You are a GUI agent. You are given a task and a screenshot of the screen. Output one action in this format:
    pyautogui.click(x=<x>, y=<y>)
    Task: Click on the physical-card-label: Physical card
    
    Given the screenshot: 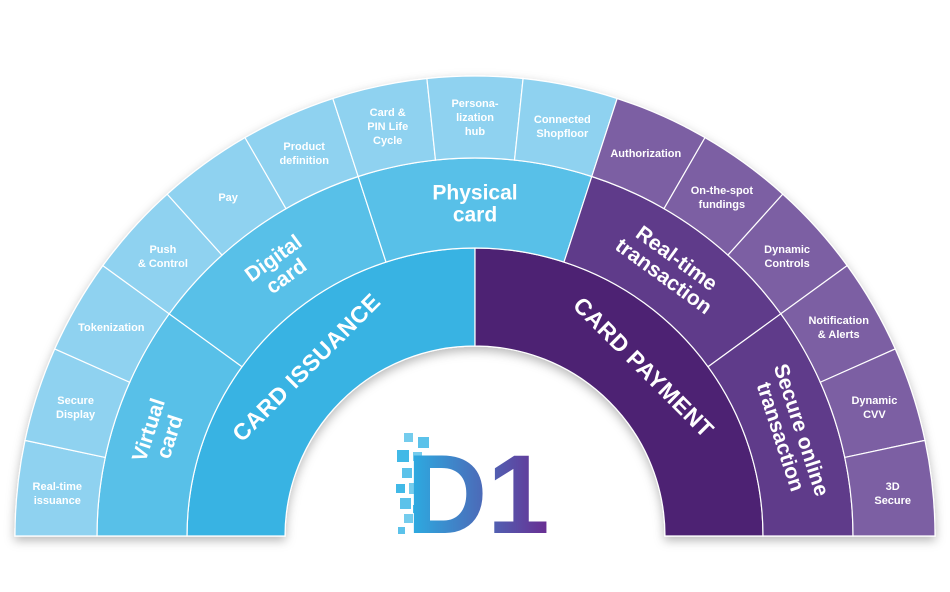 What is the action you would take?
    pyautogui.click(x=474, y=204)
    